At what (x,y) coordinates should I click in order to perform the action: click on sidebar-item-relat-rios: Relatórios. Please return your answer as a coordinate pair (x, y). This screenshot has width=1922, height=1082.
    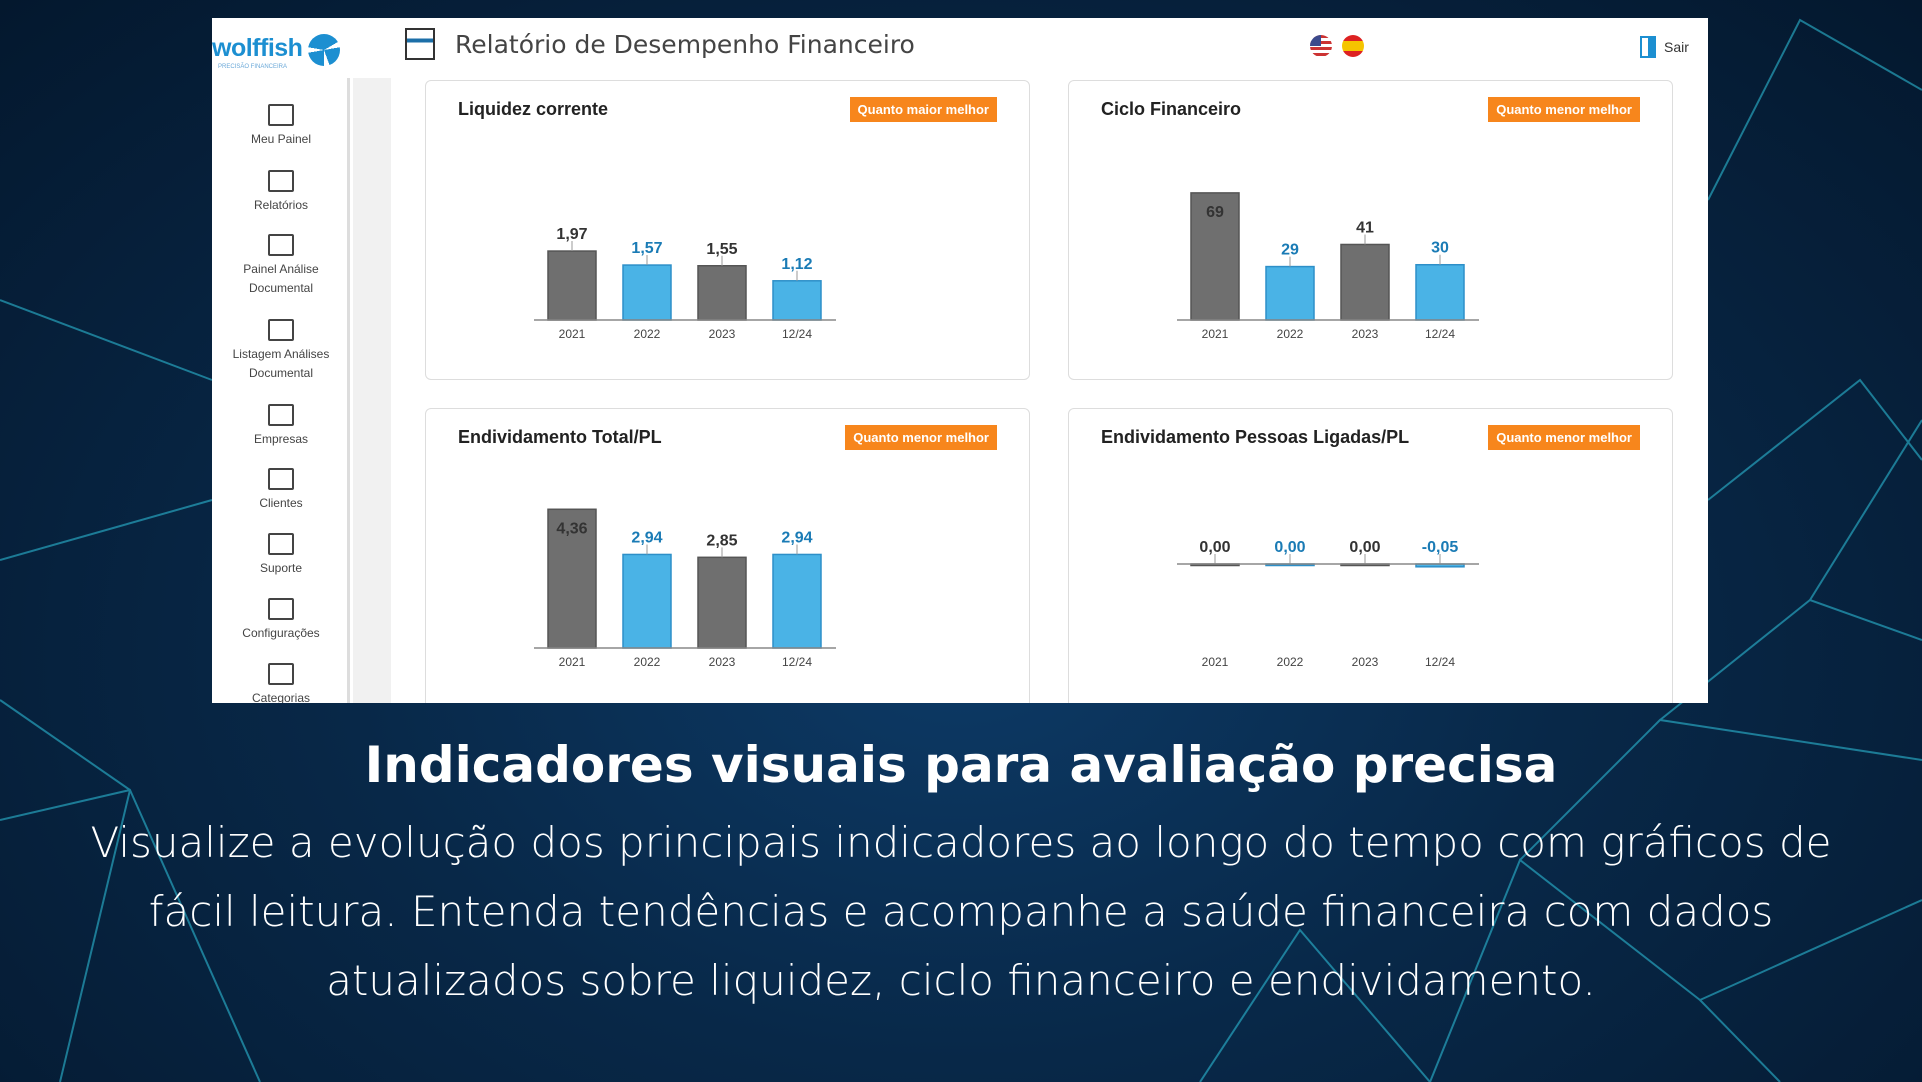
    Looking at the image, I should click on (281, 192).